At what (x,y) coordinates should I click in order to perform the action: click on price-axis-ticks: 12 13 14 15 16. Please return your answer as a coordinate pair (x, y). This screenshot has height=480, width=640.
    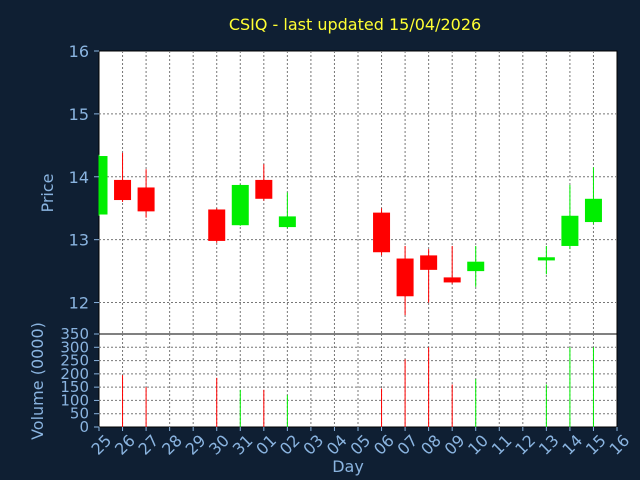
    Looking at the image, I should click on (84, 177).